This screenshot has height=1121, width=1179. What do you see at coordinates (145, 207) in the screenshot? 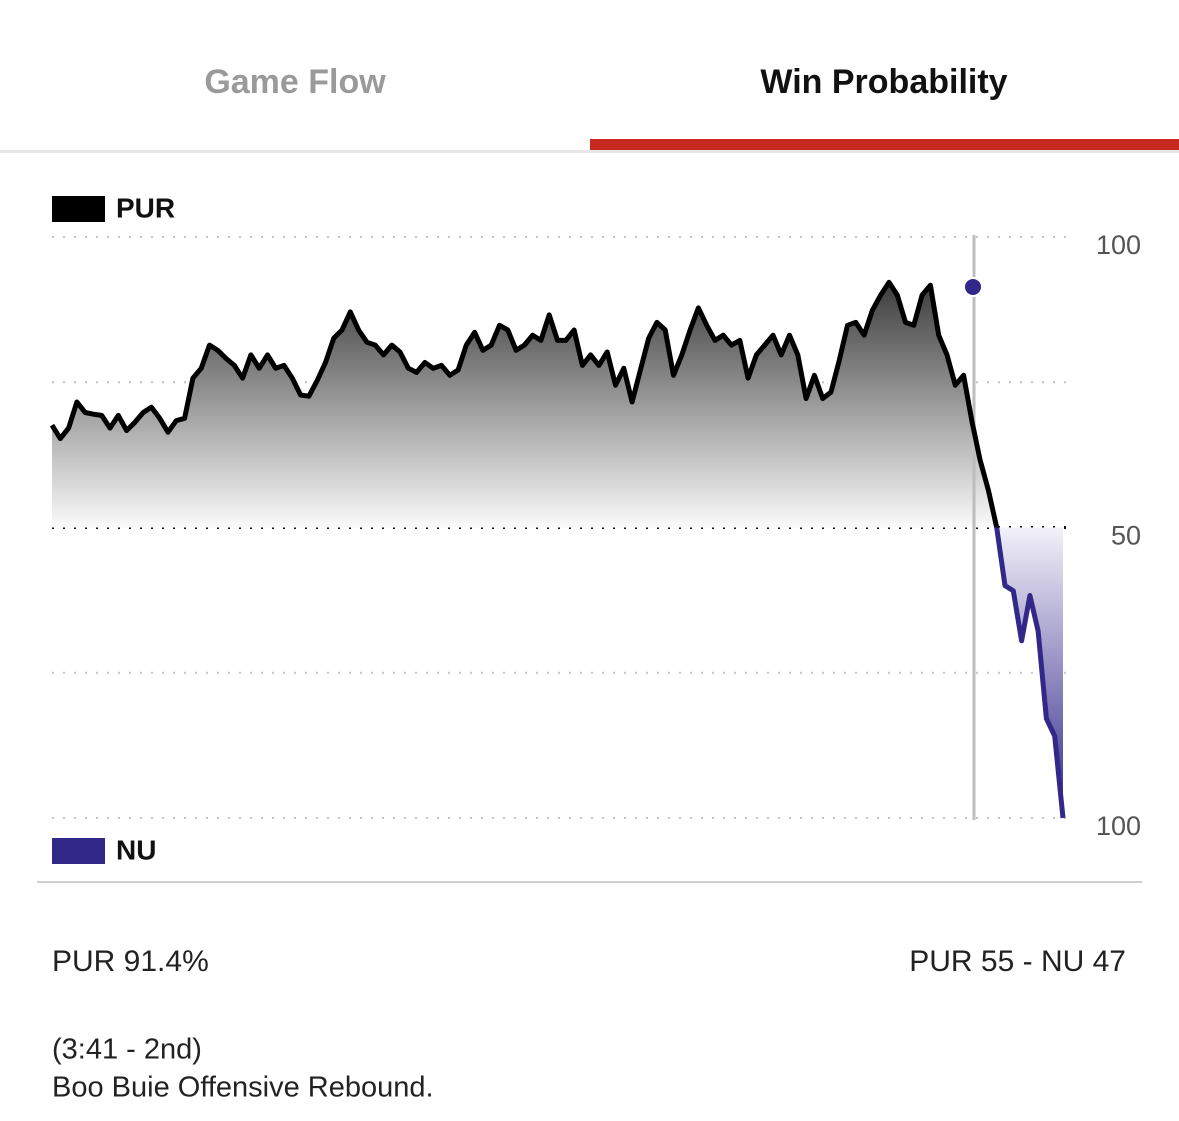
I see `legend-label: PUR` at bounding box center [145, 207].